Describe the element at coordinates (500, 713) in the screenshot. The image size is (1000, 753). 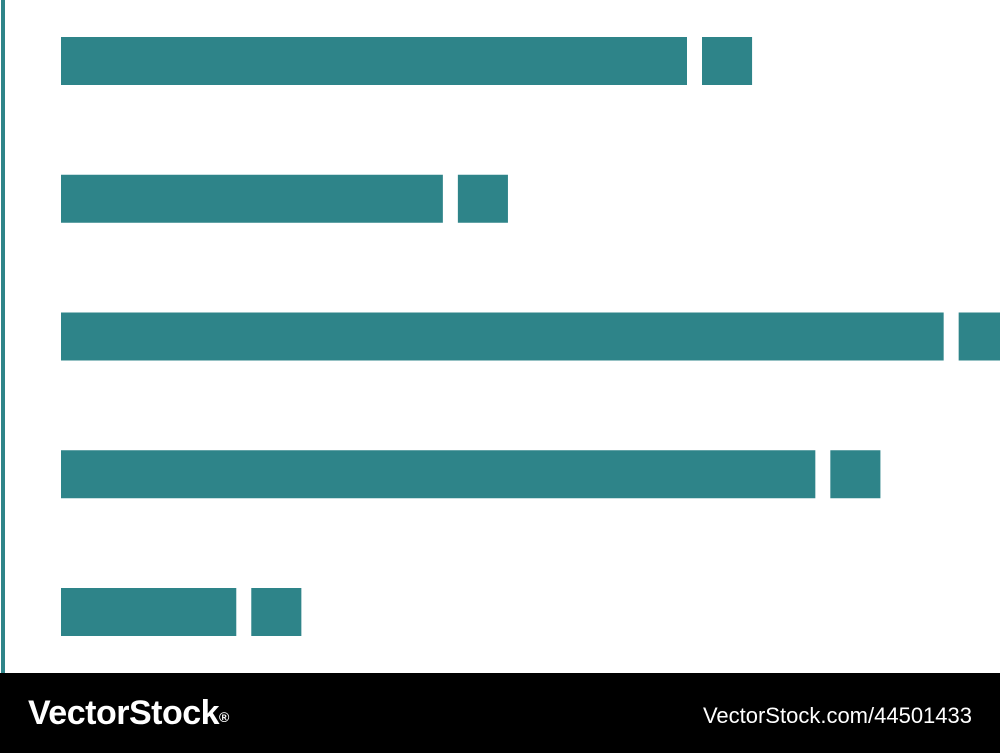
I see `watermark-footer: VectorStock® VectorStock.com/44501433` at that location.